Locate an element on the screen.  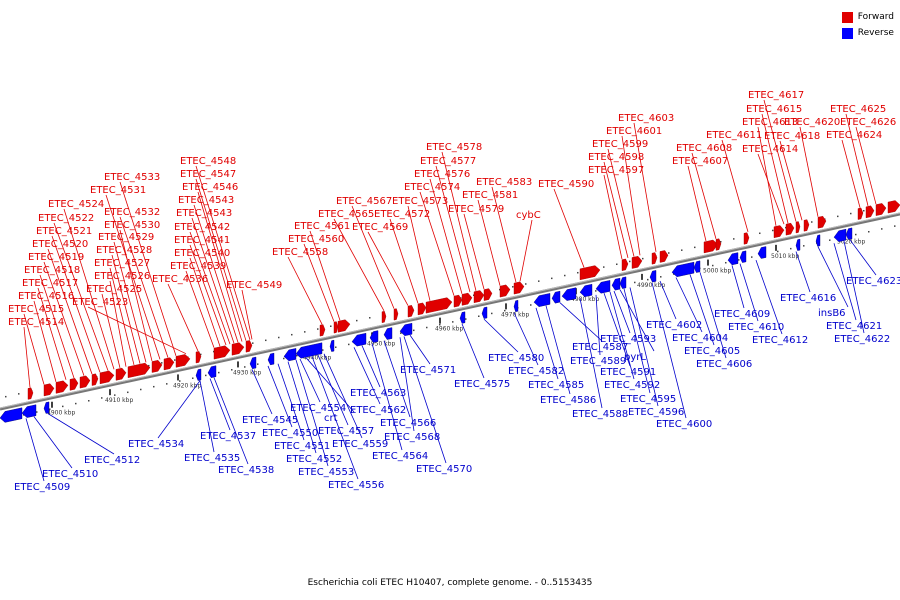
gene-label: ETEC_4573 is located at coordinates (420, 201).